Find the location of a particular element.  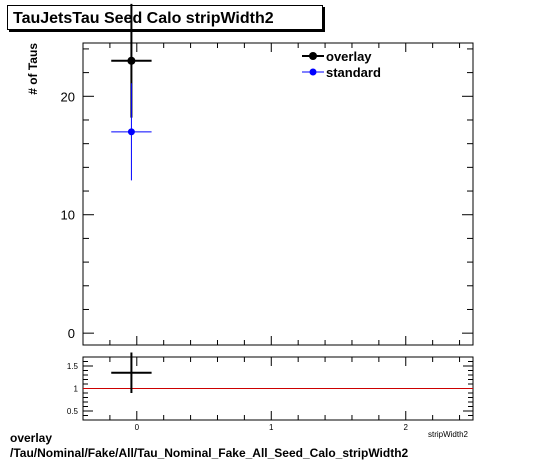

x-tick-label: 2 is located at coordinates (406, 427).